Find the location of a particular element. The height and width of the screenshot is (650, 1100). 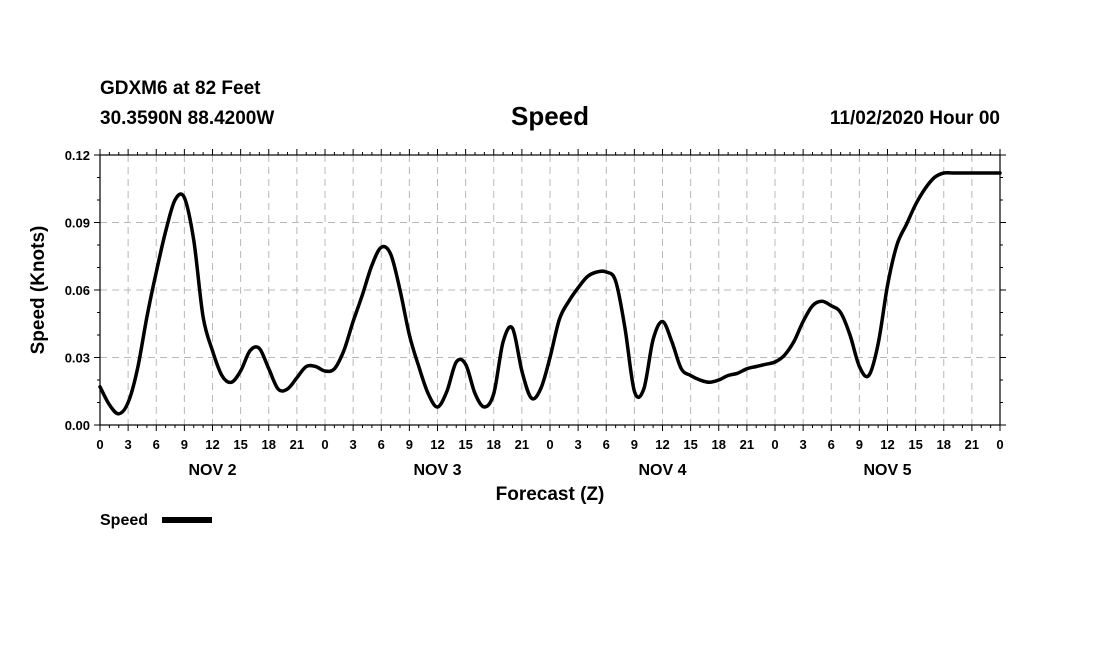

day-label: NOV 5 is located at coordinates (887, 470).